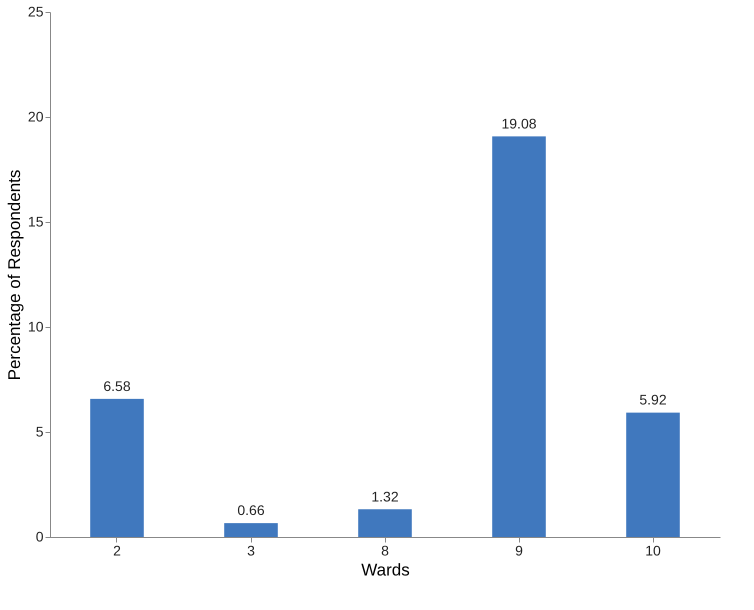  What do you see at coordinates (251, 550) in the screenshot?
I see `x-tick-label: 3` at bounding box center [251, 550].